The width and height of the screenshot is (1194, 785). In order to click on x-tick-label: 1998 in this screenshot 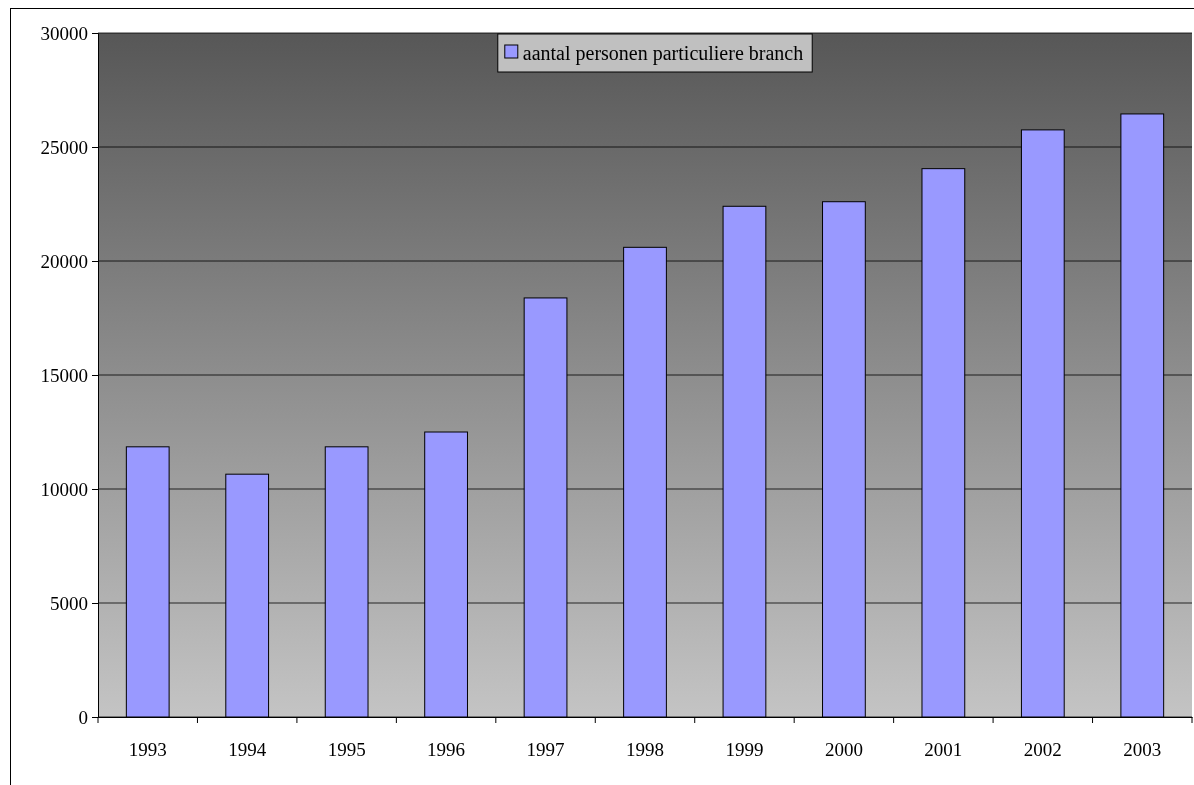, I will do `click(645, 750)`.